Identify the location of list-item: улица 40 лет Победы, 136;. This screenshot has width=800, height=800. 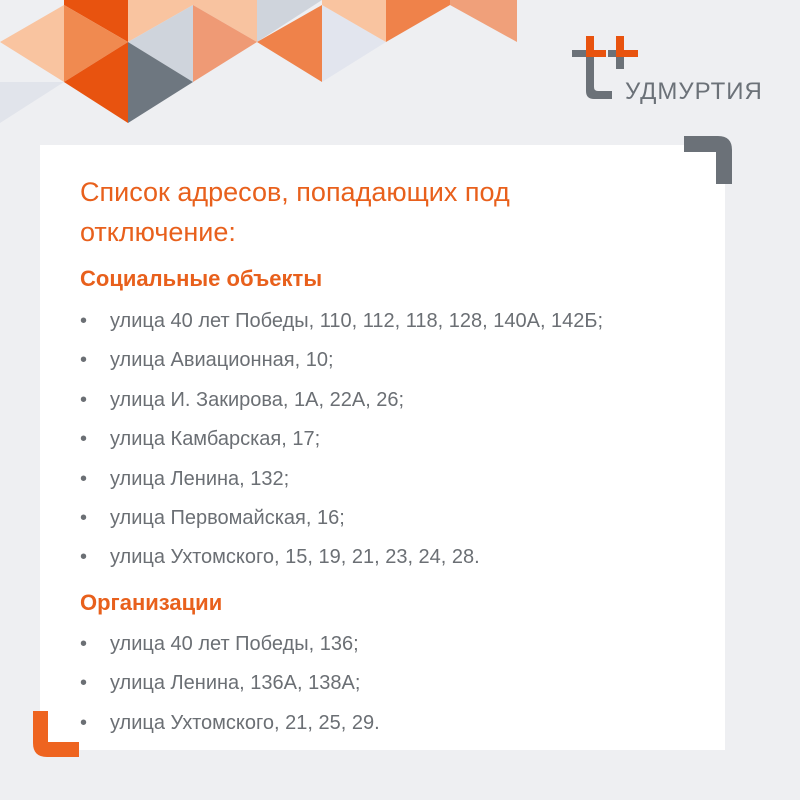
(230, 645).